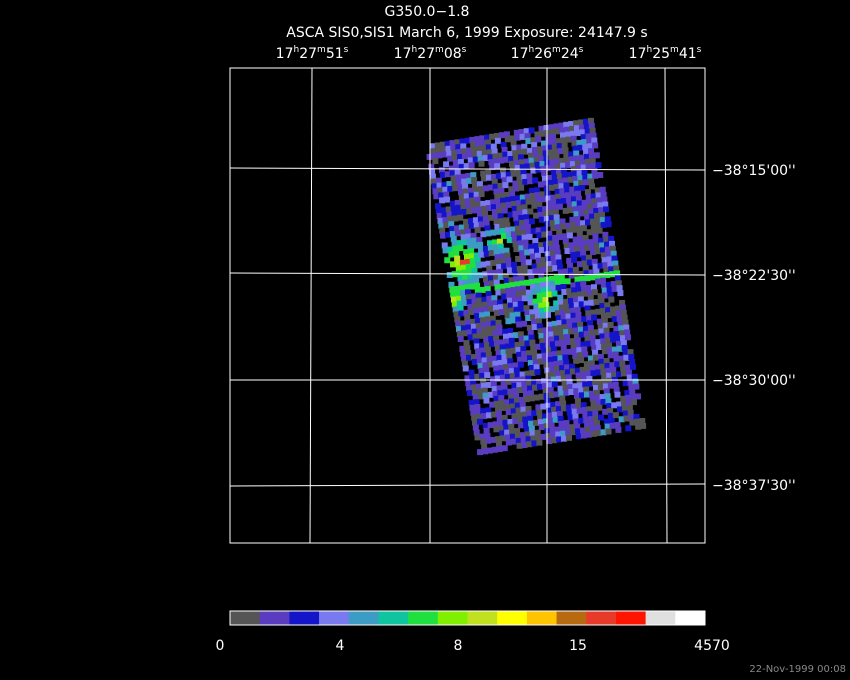 This screenshot has height=680, width=850. Describe the element at coordinates (458, 646) in the screenshot. I see `colorbar-label: 8` at that location.